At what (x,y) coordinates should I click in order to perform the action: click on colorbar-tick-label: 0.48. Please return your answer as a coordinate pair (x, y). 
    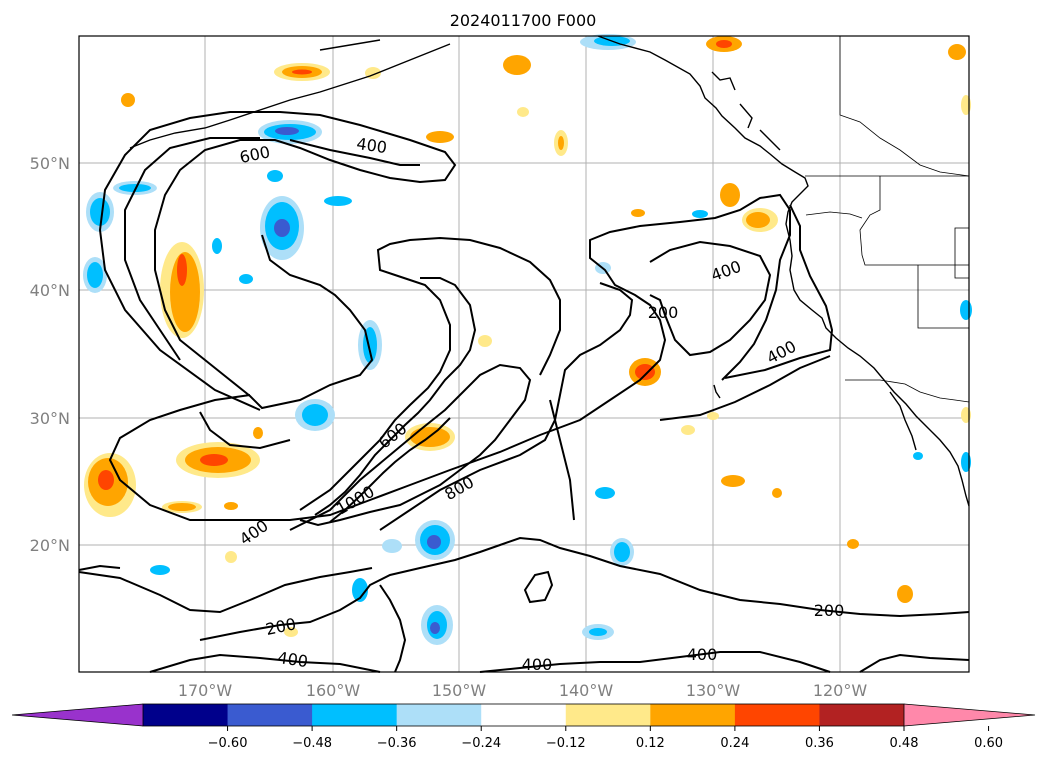
    Looking at the image, I should click on (904, 743).